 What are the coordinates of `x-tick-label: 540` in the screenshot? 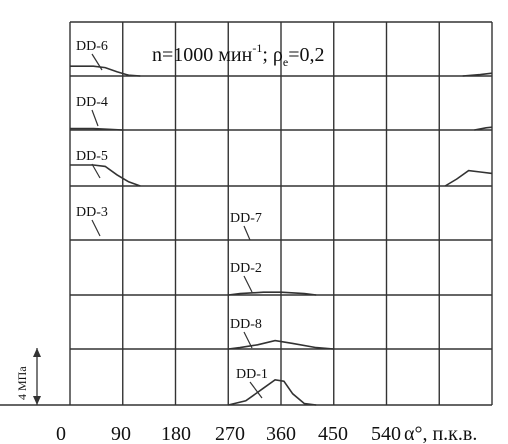 It's located at (386, 433).